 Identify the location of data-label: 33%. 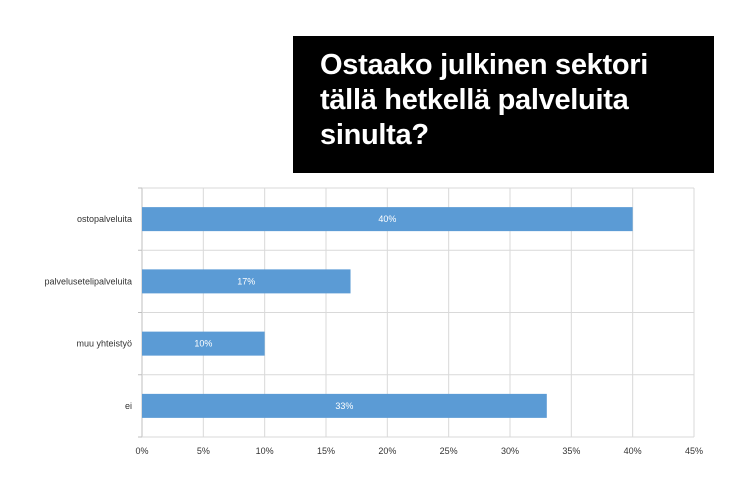
(344, 406).